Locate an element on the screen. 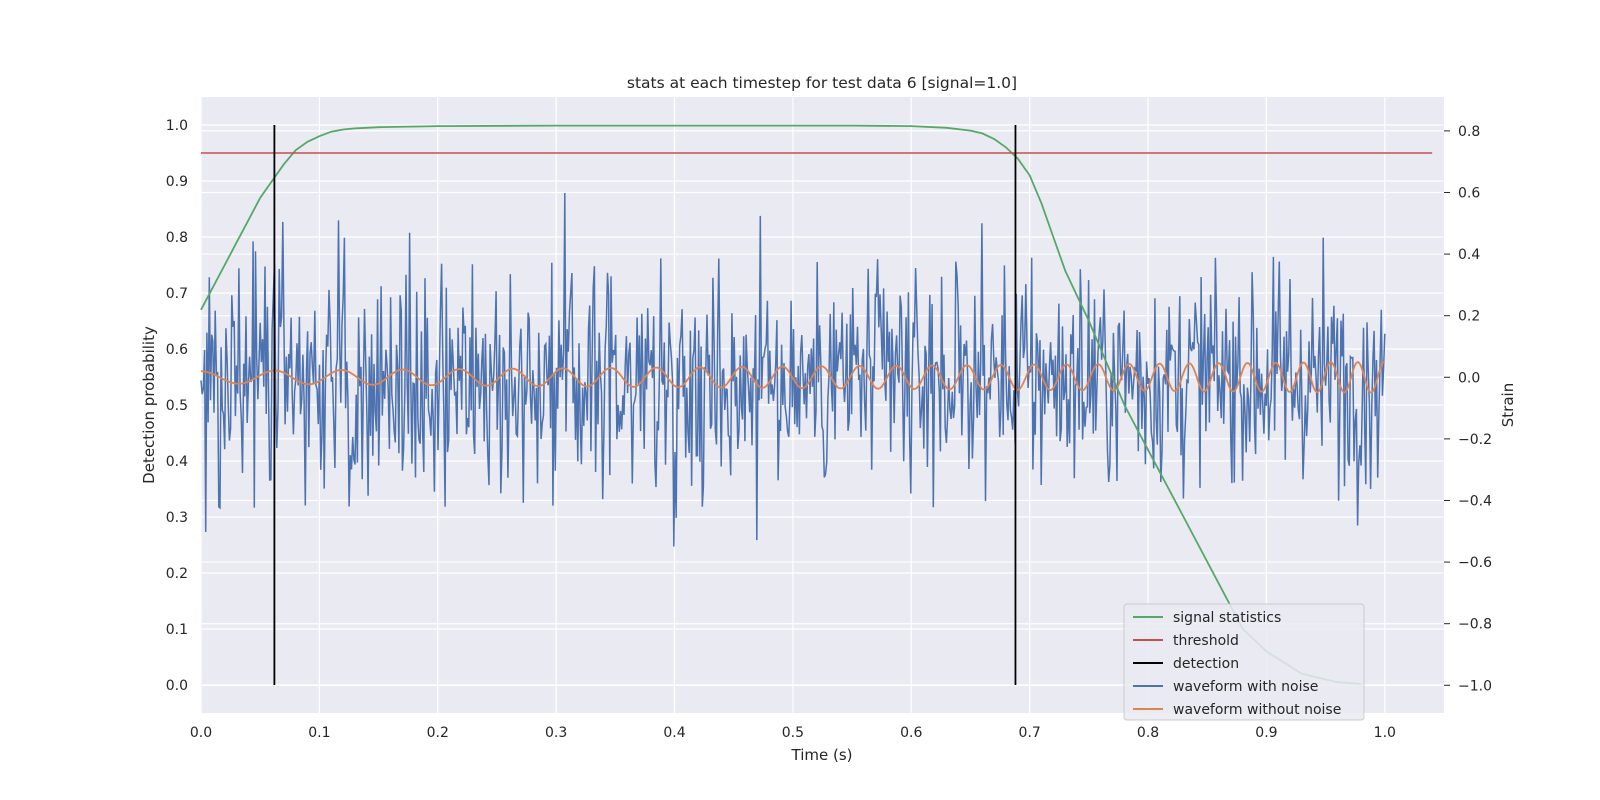  y-left-tick-label: 0.9 is located at coordinates (177, 182).